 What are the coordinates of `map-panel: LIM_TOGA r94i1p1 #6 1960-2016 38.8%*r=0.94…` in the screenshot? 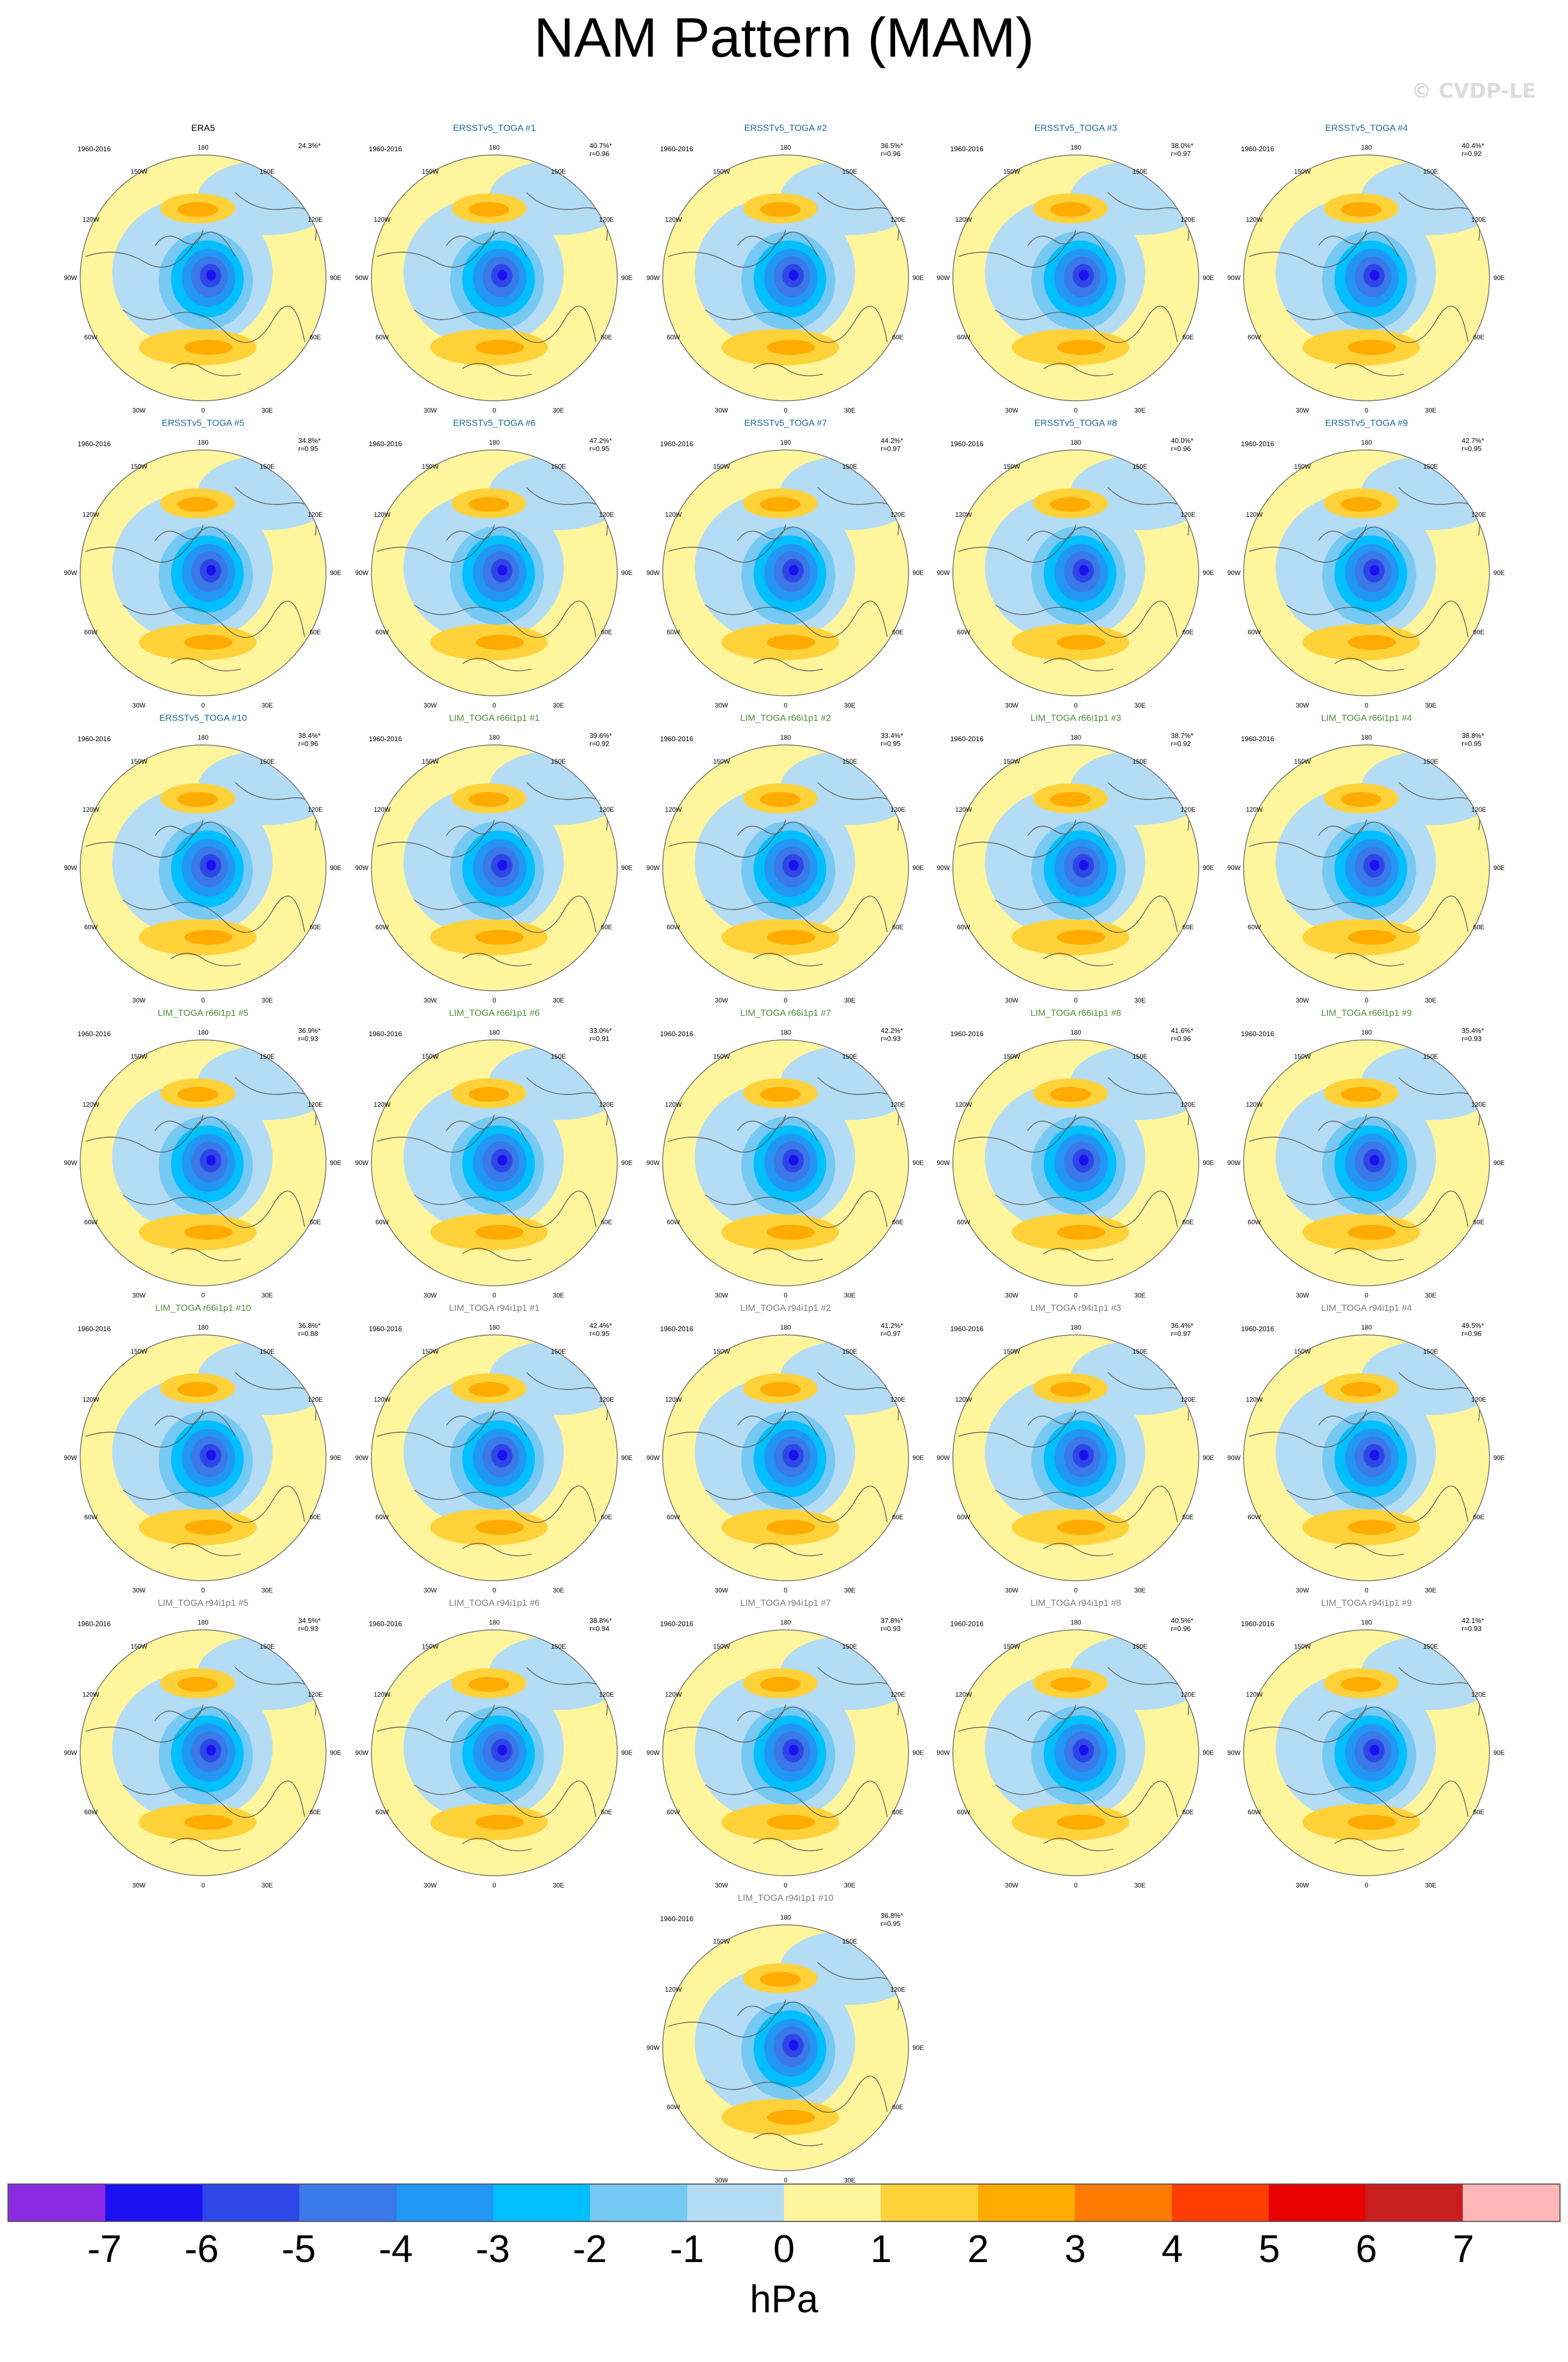 It's located at (494, 1743).